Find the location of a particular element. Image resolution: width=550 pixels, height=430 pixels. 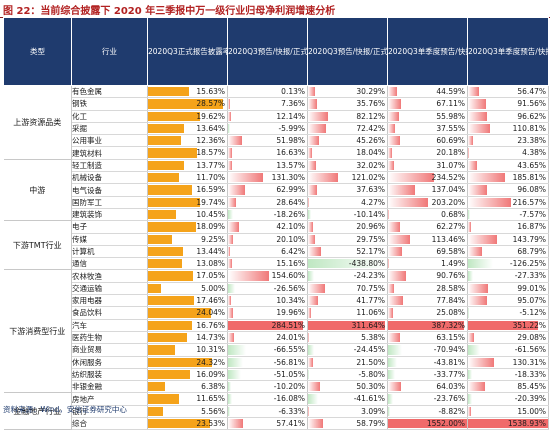

cell-value: 62.99% is located at coordinates (290, 189).